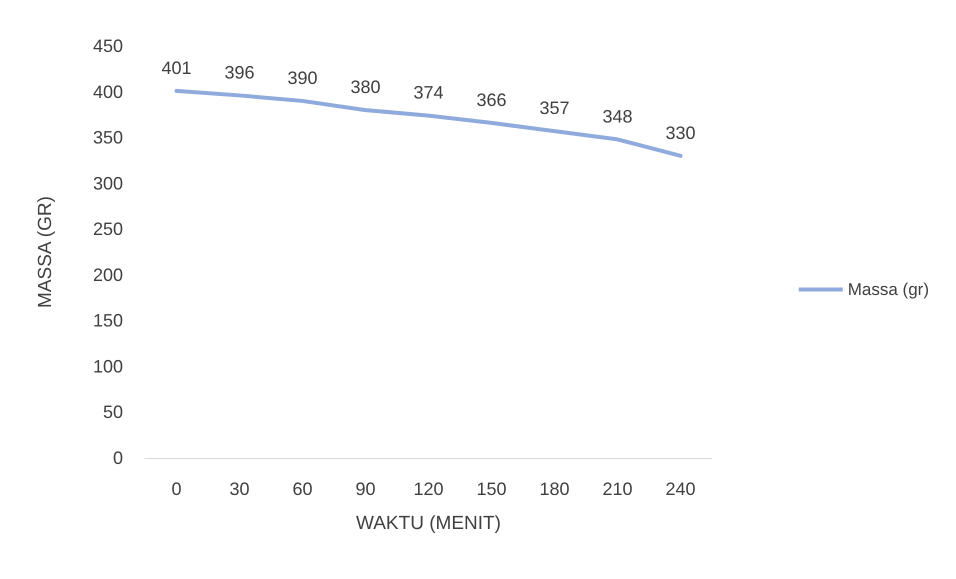 The image size is (956, 579). I want to click on y-axis-title: MASSA (GR), so click(45, 252).